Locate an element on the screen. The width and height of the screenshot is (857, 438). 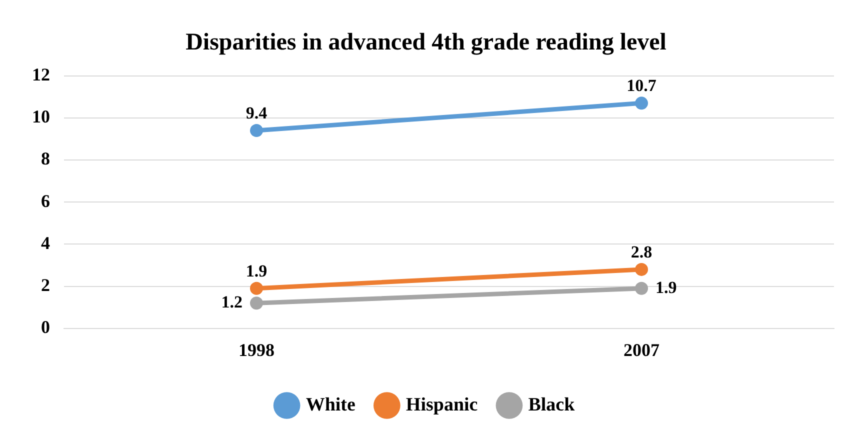
y-tick-label: 6 is located at coordinates (45, 200).